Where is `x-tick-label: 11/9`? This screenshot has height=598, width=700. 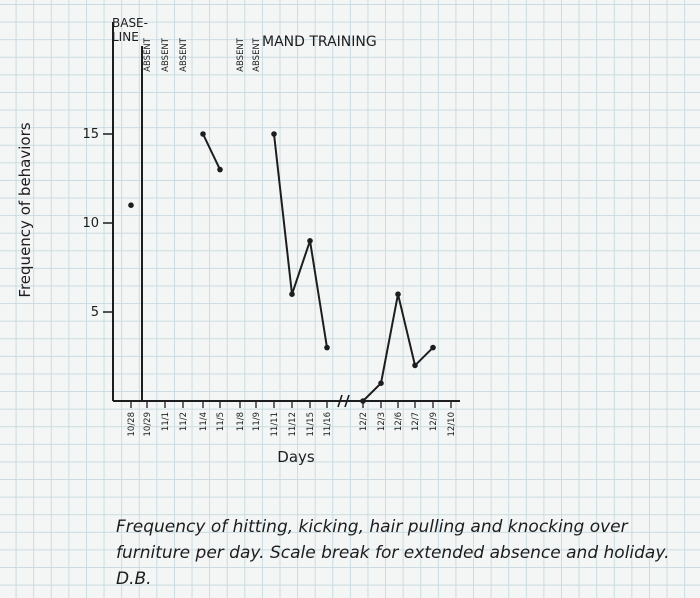 x-tick-label: 11/9 is located at coordinates (257, 421).